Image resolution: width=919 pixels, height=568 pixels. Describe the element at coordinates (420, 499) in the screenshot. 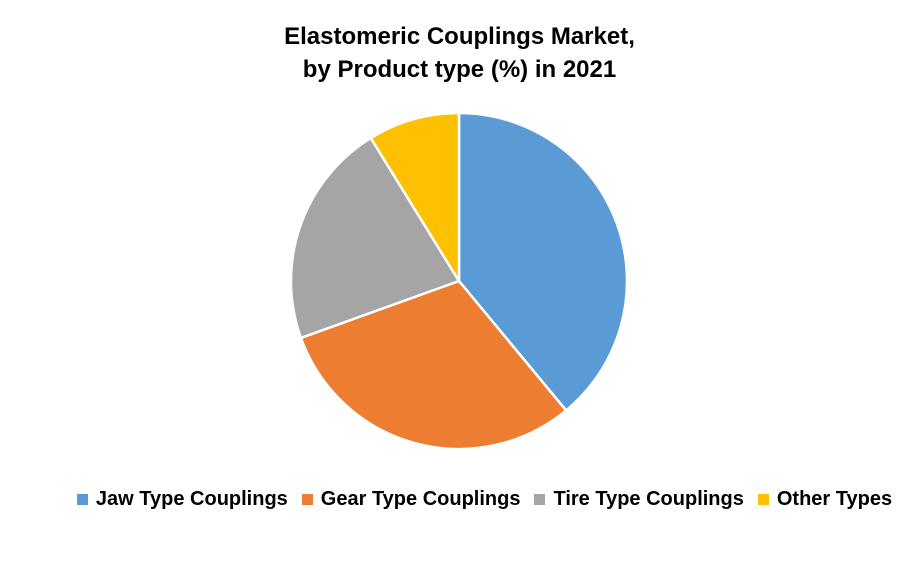

I see `legend-label: Gear Type Couplings` at that location.